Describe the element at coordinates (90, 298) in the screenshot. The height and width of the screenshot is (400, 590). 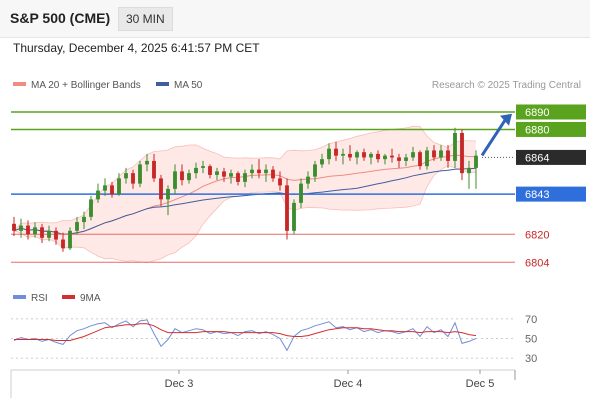
I see `legend-rsi-ma-label: 9MA` at that location.